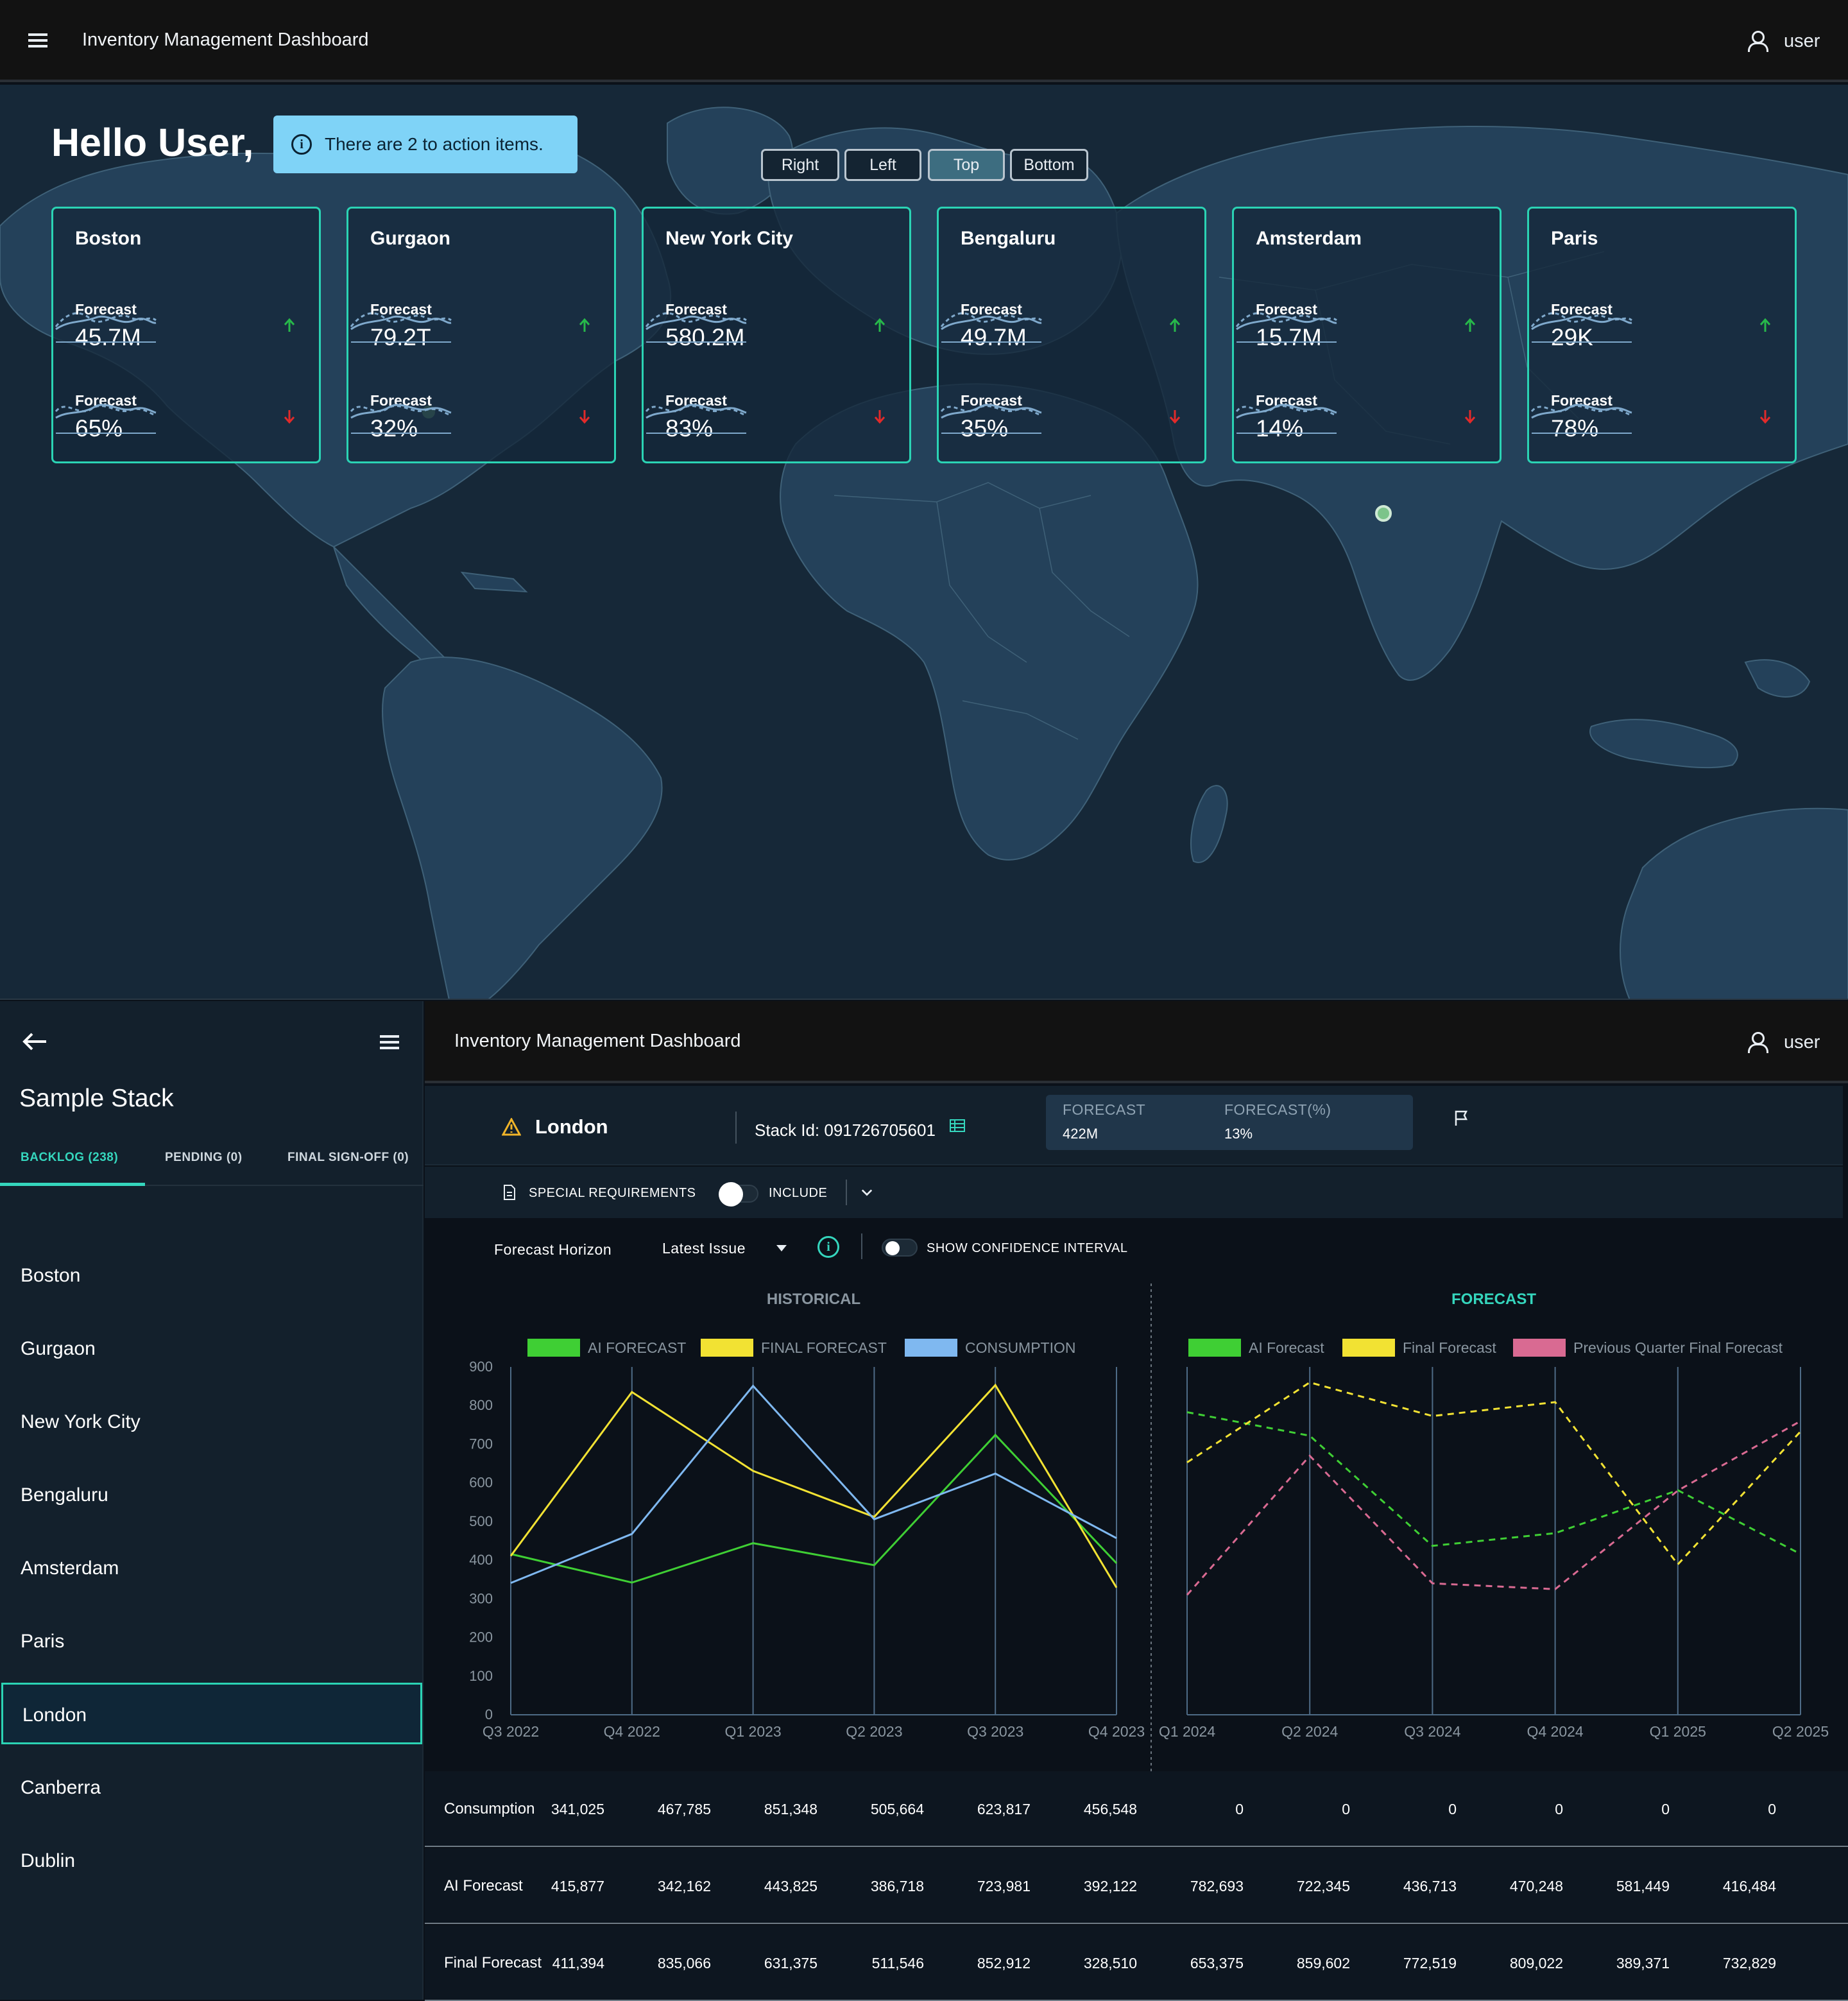 This screenshot has width=1848, height=2001. Describe the element at coordinates (1678, 1347) in the screenshot. I see `legend-label: Previous Quarter Final Forecast` at that location.